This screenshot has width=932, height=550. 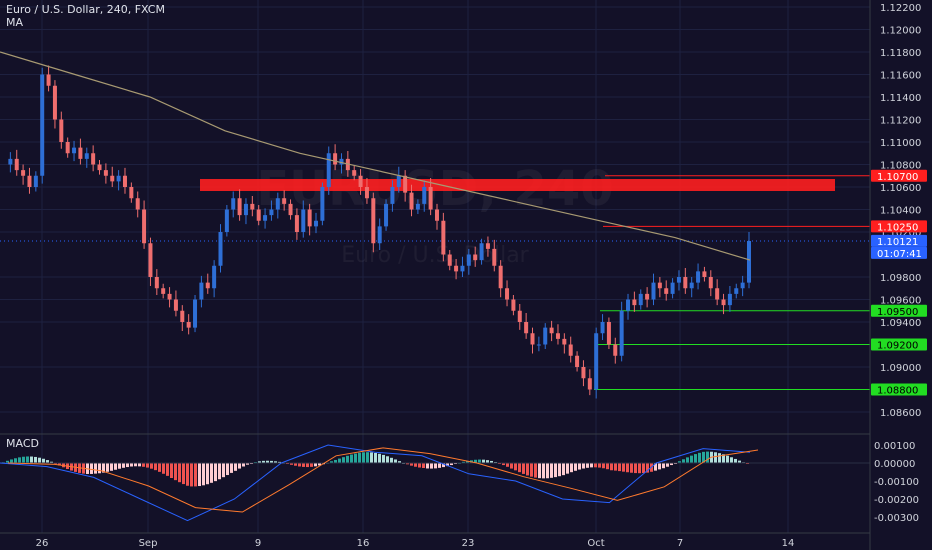 What do you see at coordinates (415, 543) in the screenshot?
I see `time-axis-labels: 26 Sep 9 16 23 Oct 7 14` at bounding box center [415, 543].